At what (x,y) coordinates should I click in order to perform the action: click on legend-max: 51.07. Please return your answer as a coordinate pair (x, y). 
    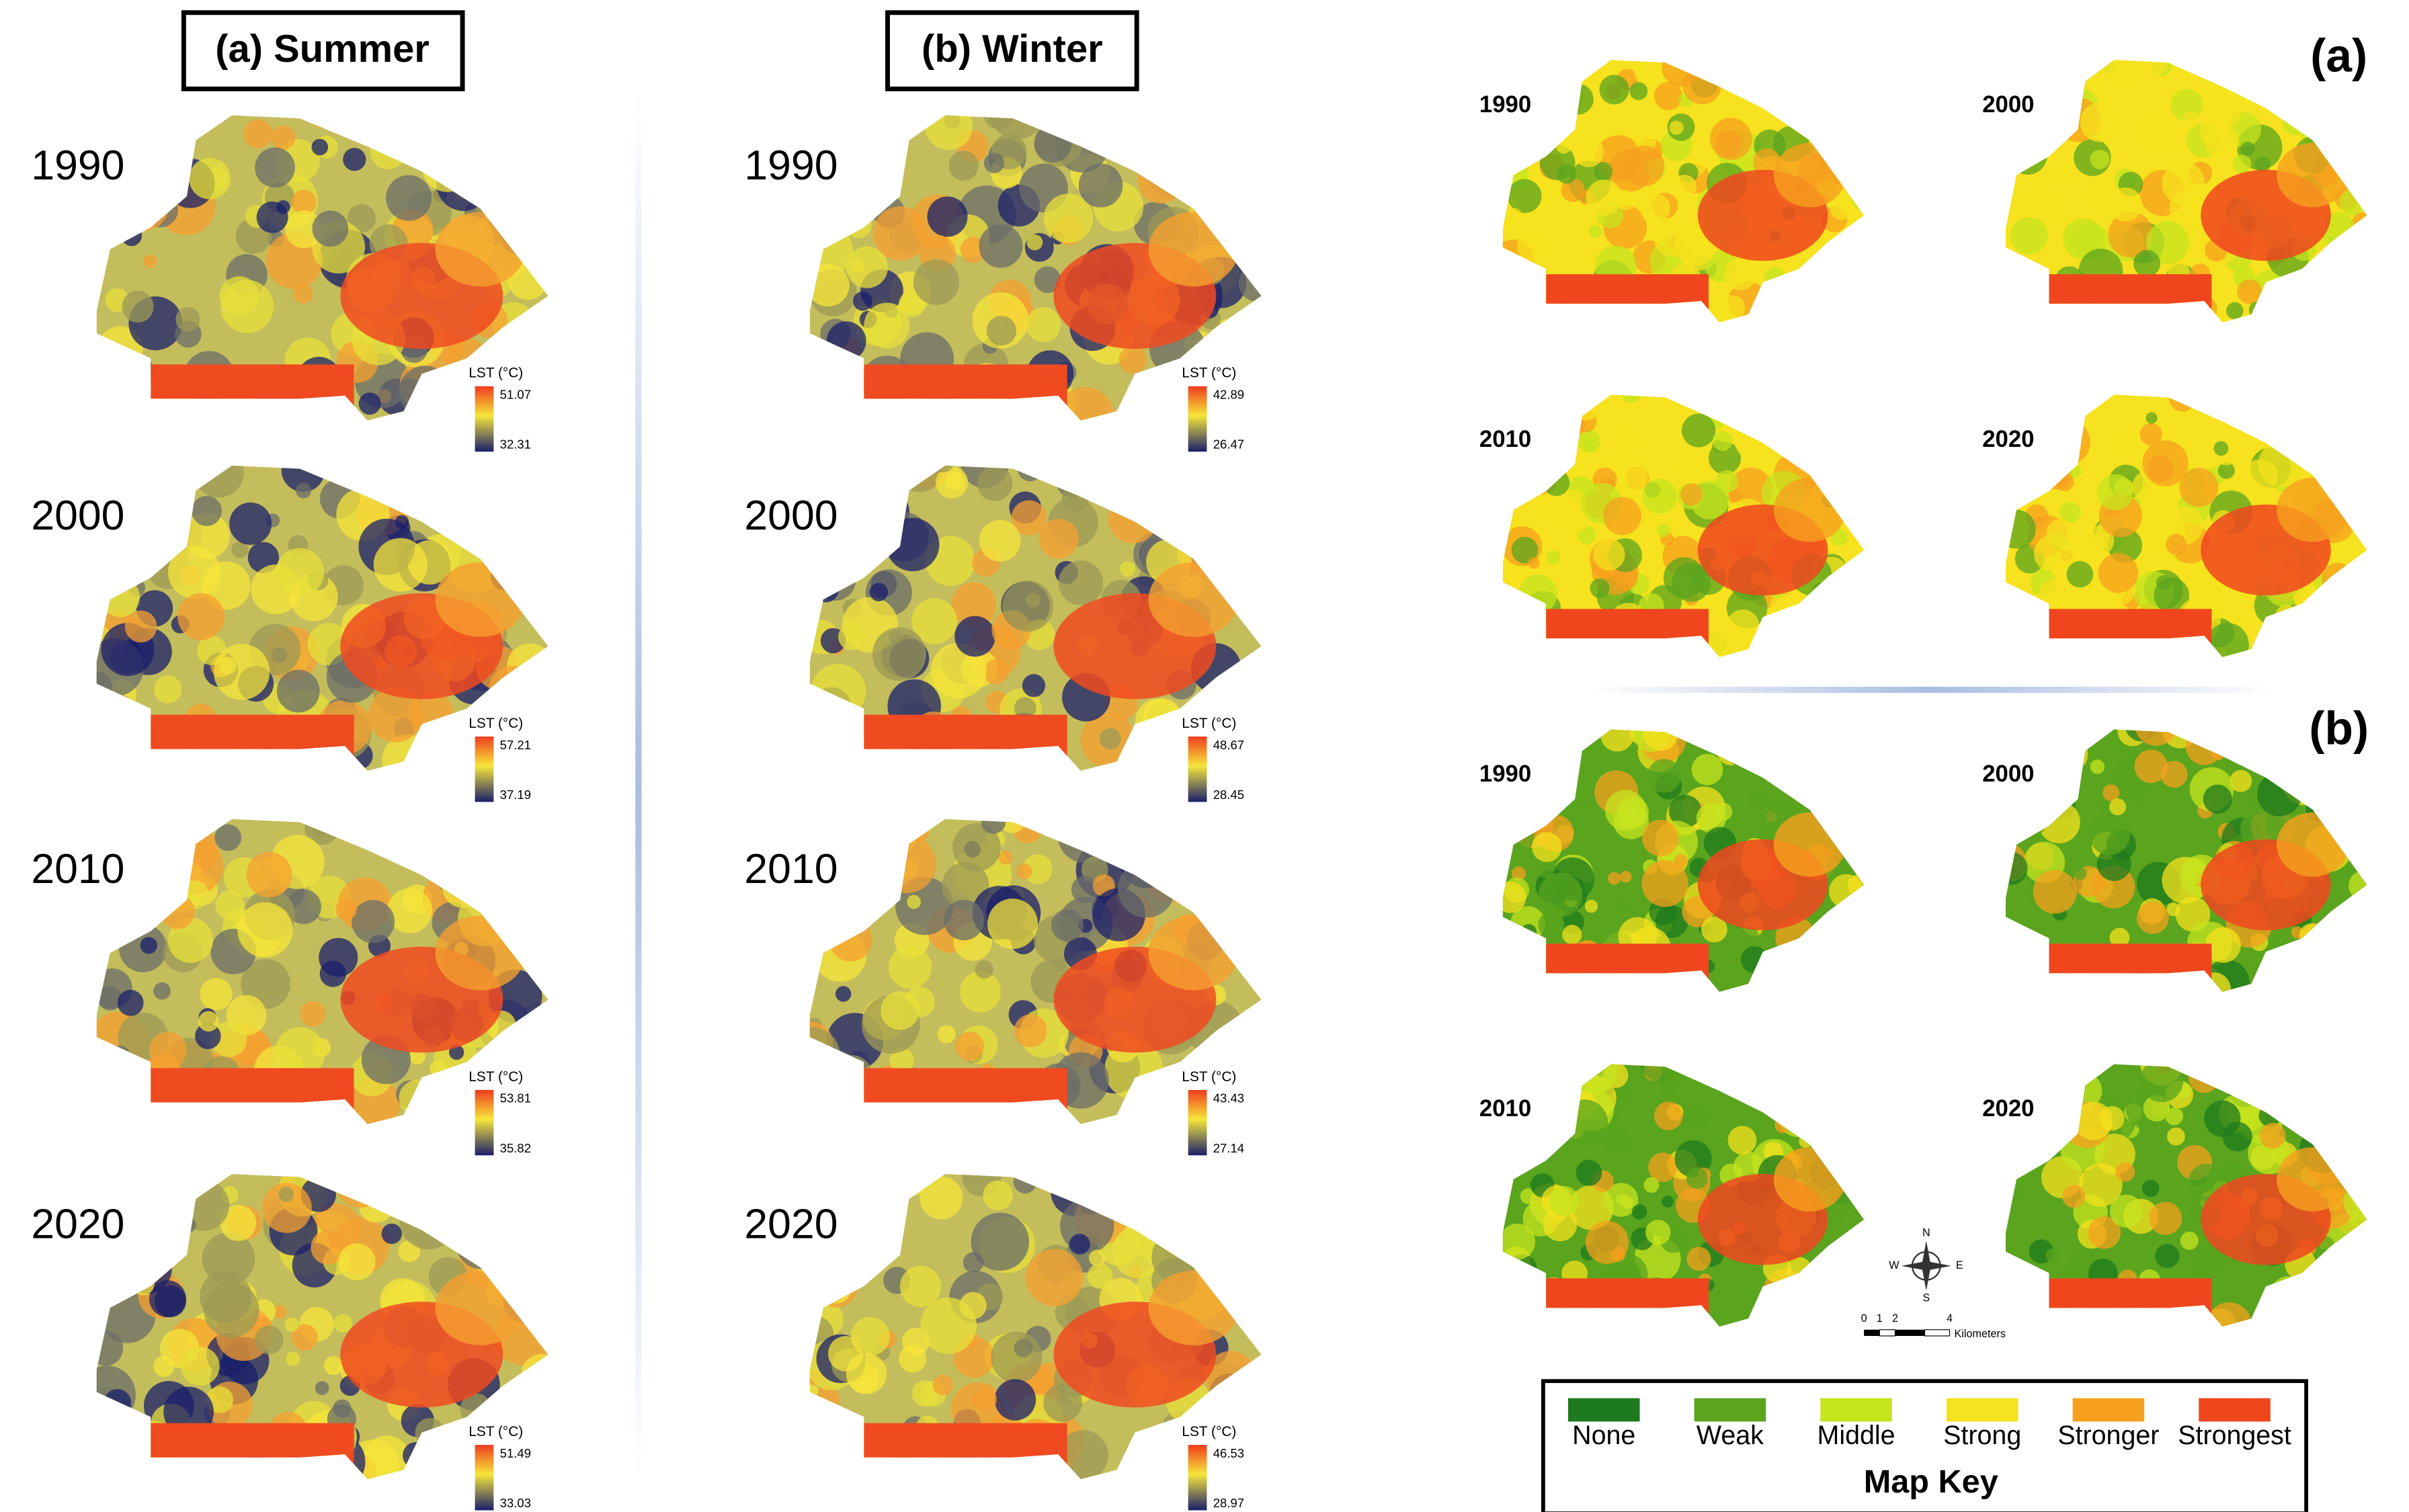
    Looking at the image, I should click on (516, 395).